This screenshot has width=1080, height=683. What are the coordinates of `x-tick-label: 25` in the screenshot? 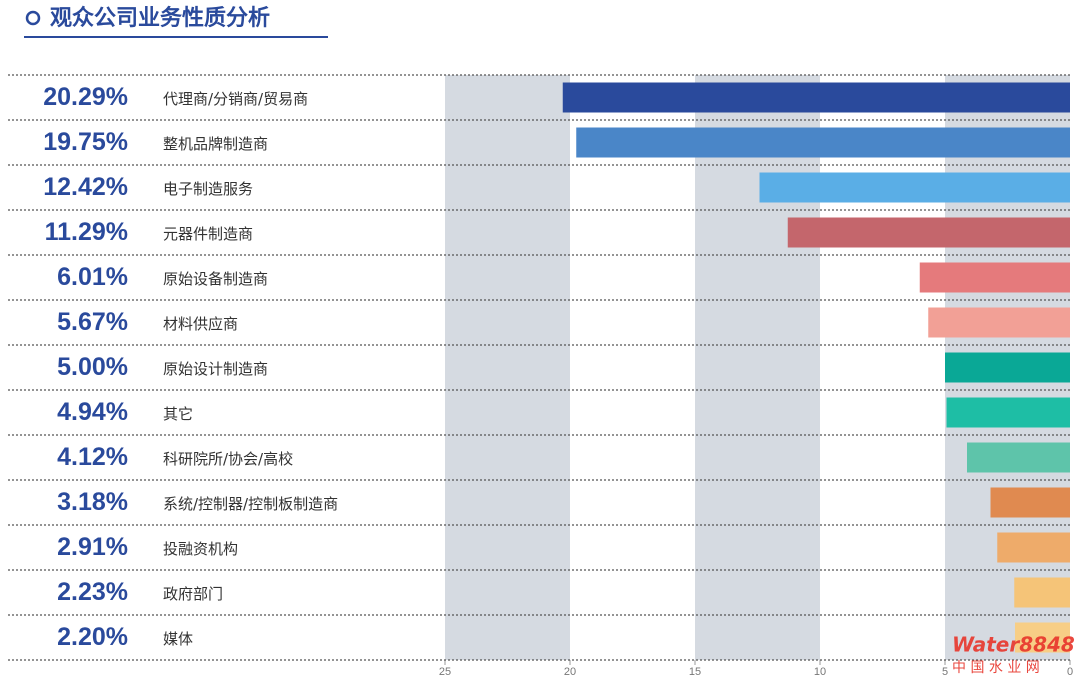 It's located at (445, 672).